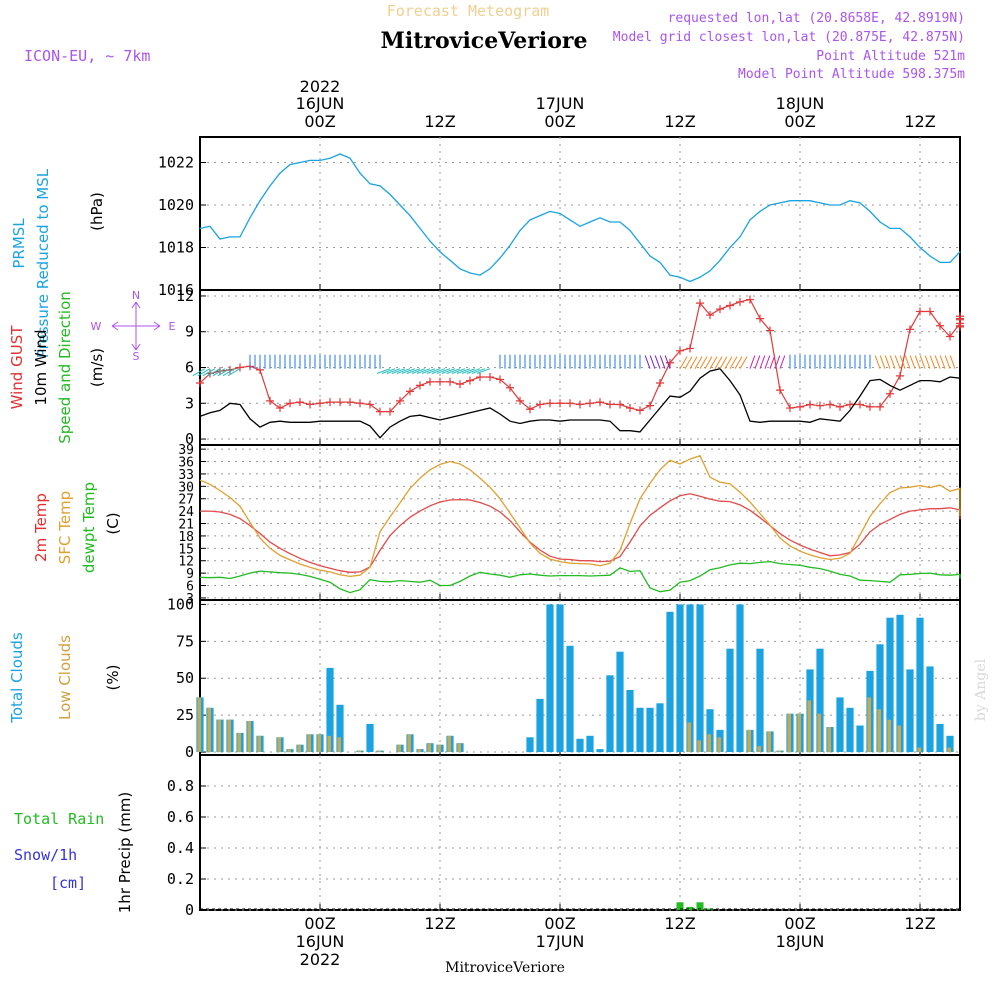  I want to click on y-tick-label: 27, so click(186, 500).